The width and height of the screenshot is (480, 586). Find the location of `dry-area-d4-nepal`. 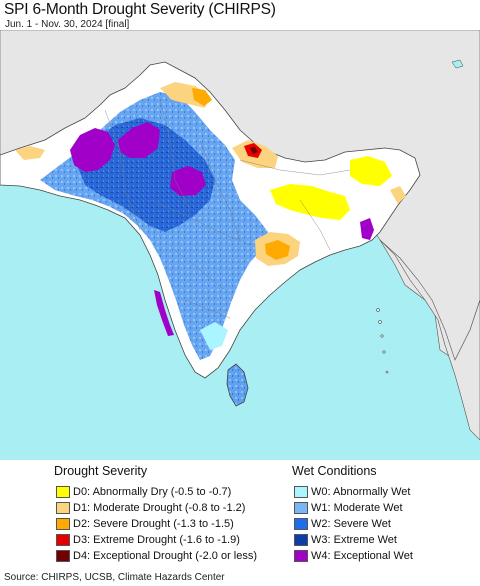

dry-area-d4-nepal is located at coordinates (254, 150).